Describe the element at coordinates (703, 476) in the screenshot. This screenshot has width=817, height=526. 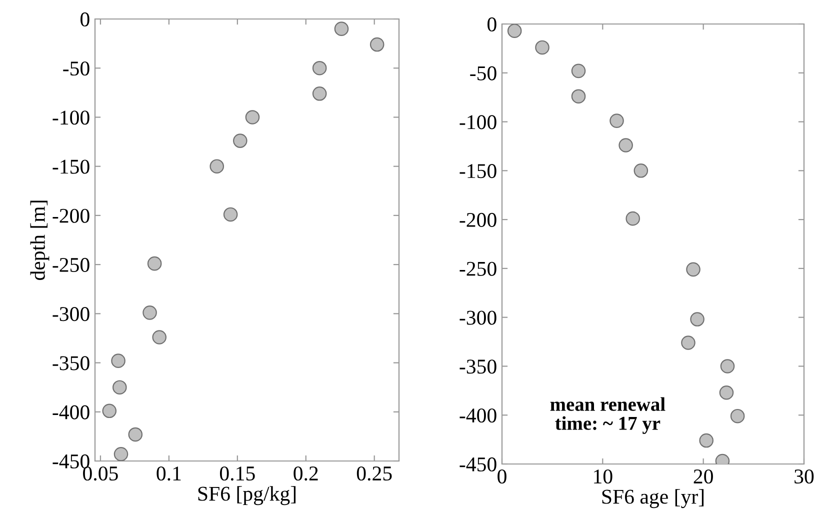
I see `x-tick-label: 20` at that location.